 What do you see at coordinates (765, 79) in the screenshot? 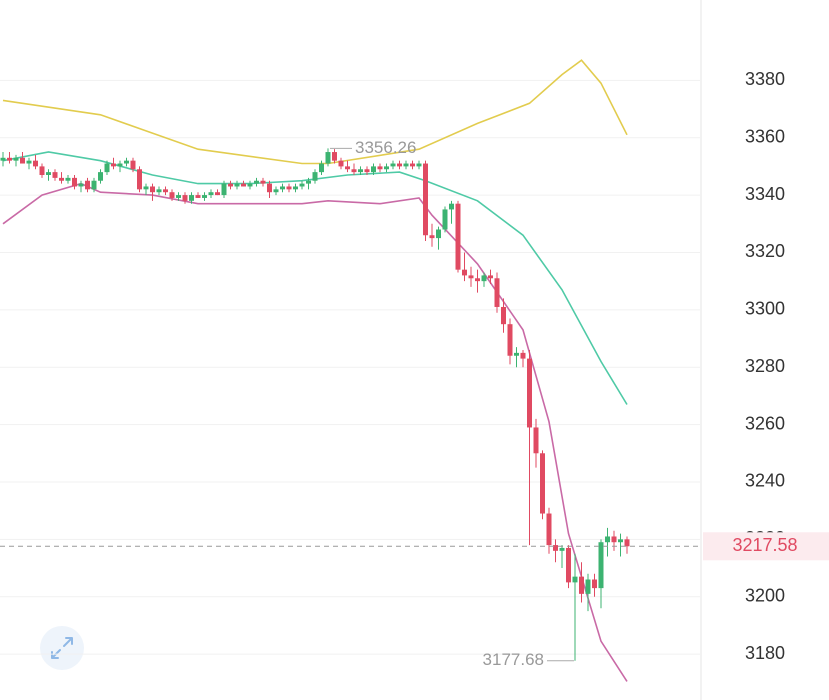
I see `y-tick-label: 3380` at bounding box center [765, 79].